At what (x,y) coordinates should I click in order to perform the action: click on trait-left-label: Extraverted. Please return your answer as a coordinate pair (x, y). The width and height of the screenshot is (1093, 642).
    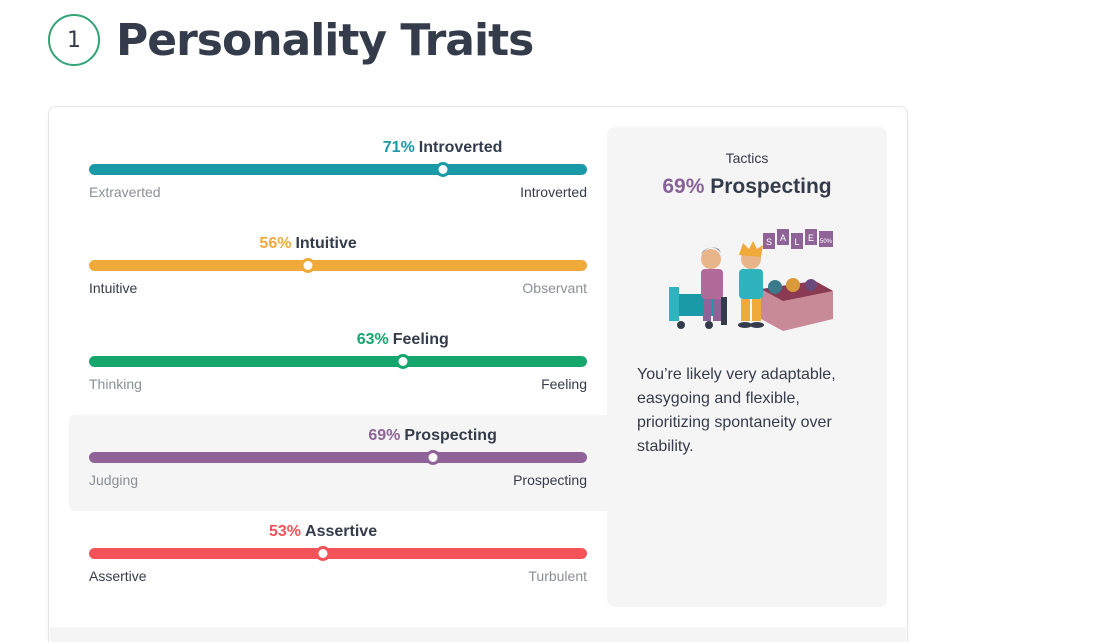
    Looking at the image, I should click on (125, 192).